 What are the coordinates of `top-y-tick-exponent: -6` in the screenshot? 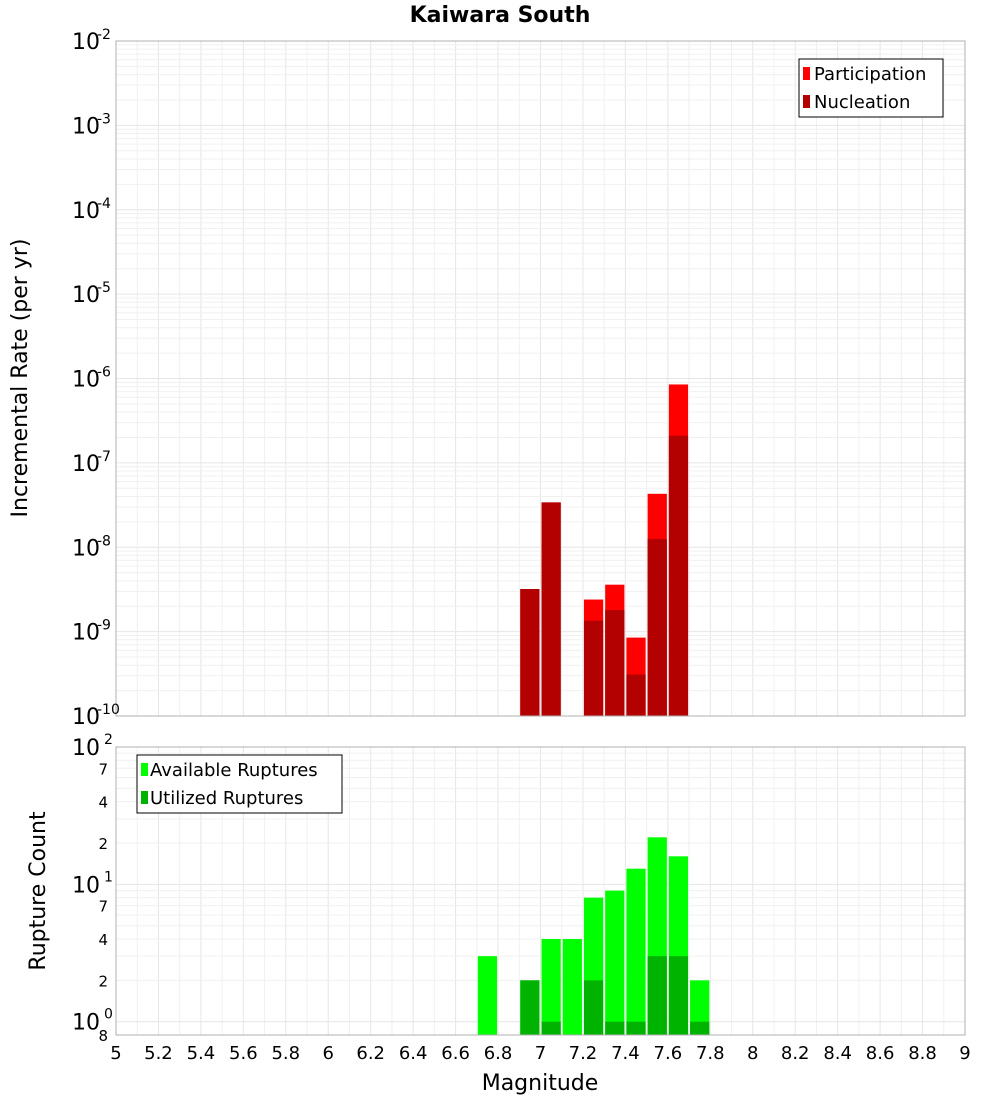 It's located at (104, 373).